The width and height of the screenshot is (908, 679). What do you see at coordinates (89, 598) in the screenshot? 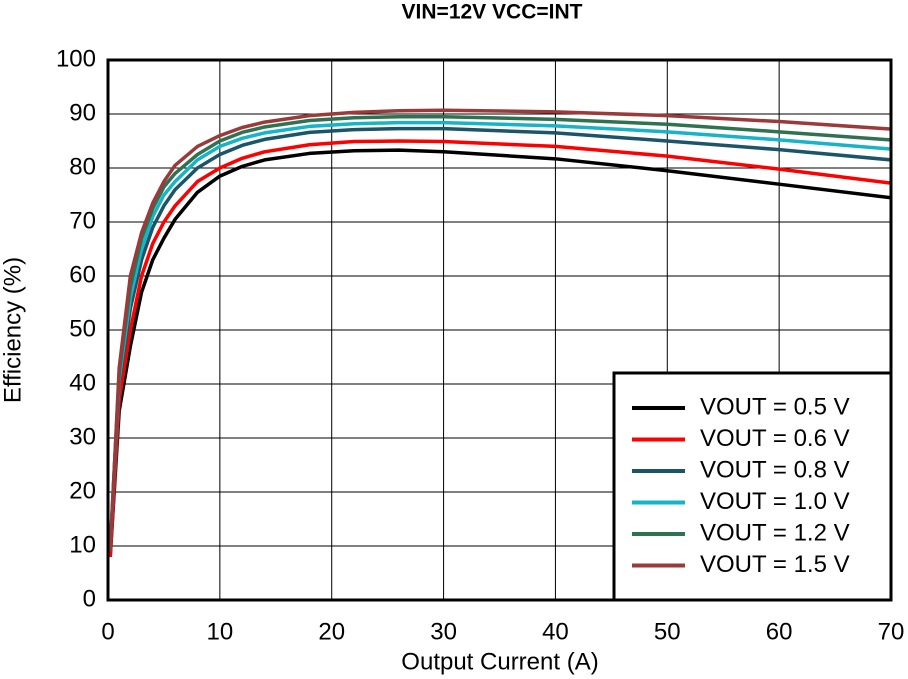
I see `y-tick-label: 0` at bounding box center [89, 598].